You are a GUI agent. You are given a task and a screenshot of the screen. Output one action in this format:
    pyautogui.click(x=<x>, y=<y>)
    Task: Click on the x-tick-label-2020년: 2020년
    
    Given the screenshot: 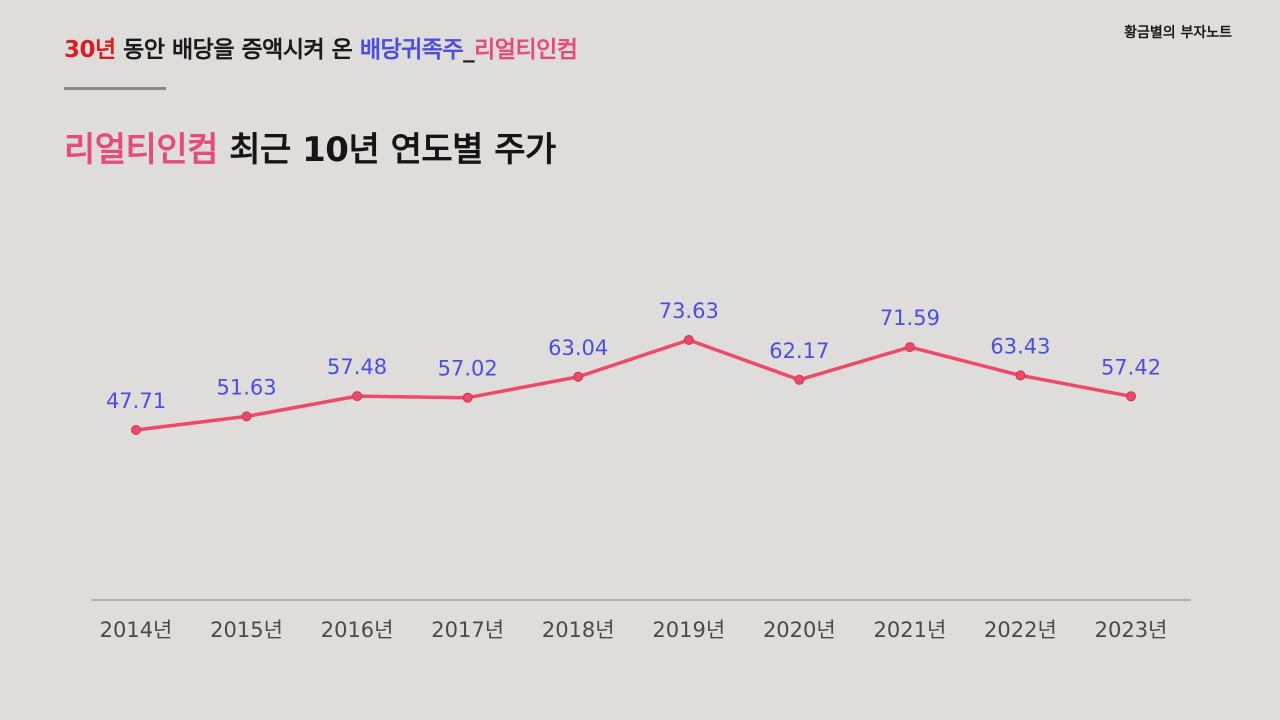 What is the action you would take?
    pyautogui.click(x=799, y=630)
    